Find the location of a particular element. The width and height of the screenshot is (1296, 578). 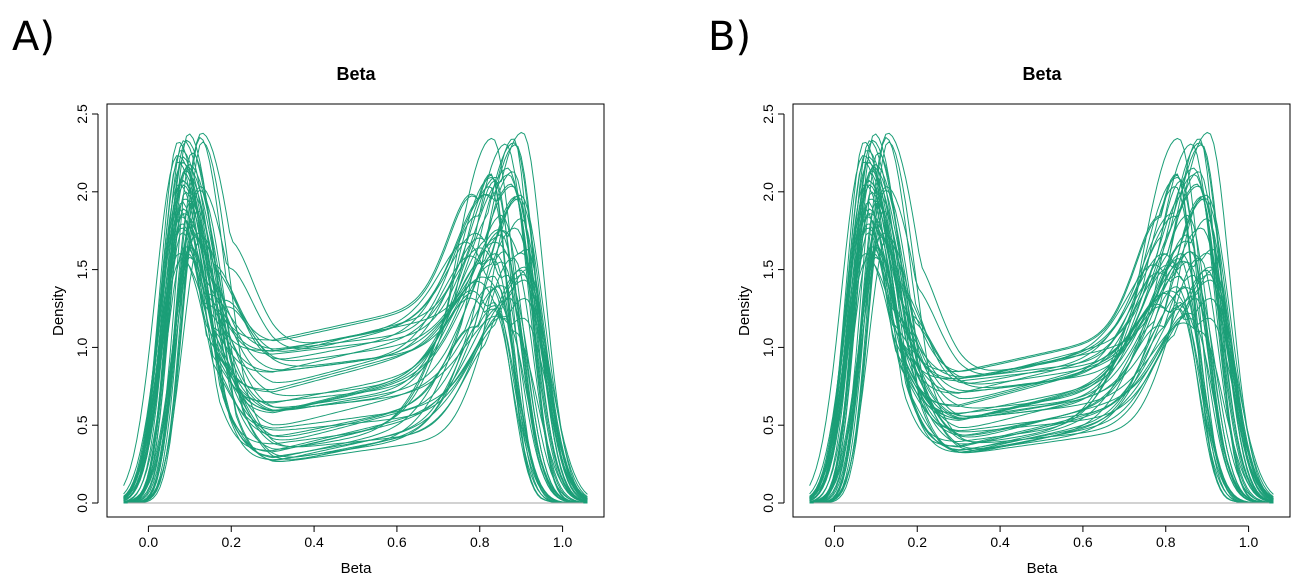

panel-a-x-tick-label: 0.6 is located at coordinates (397, 542).